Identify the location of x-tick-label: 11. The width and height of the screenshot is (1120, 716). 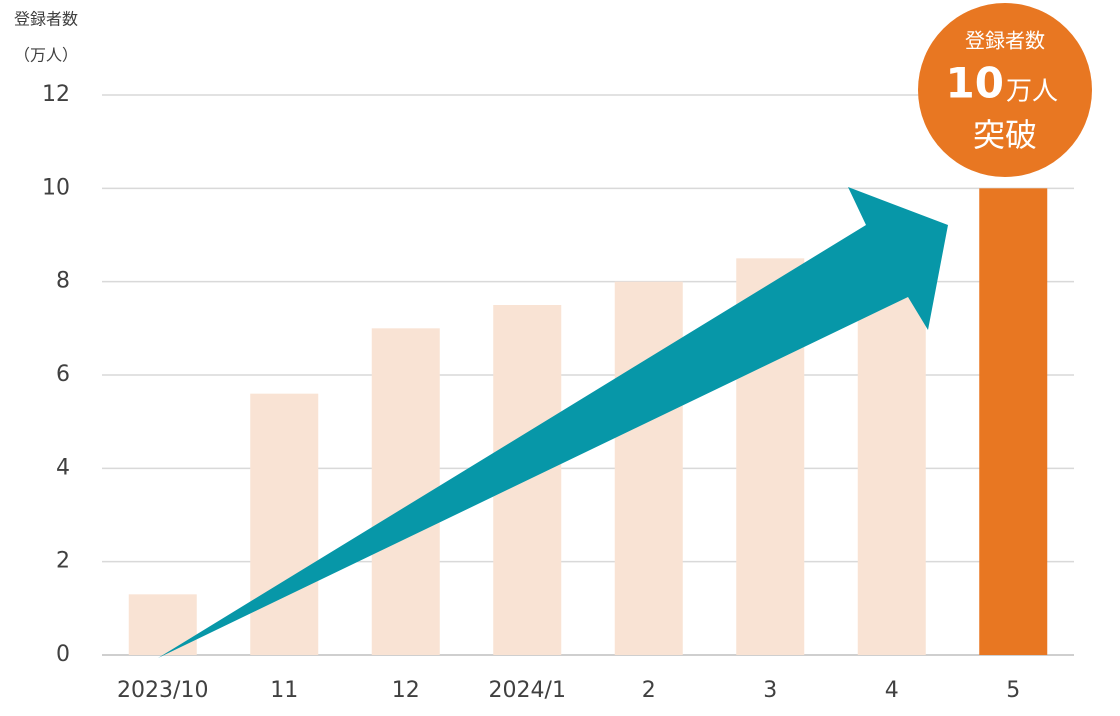
(284, 690).